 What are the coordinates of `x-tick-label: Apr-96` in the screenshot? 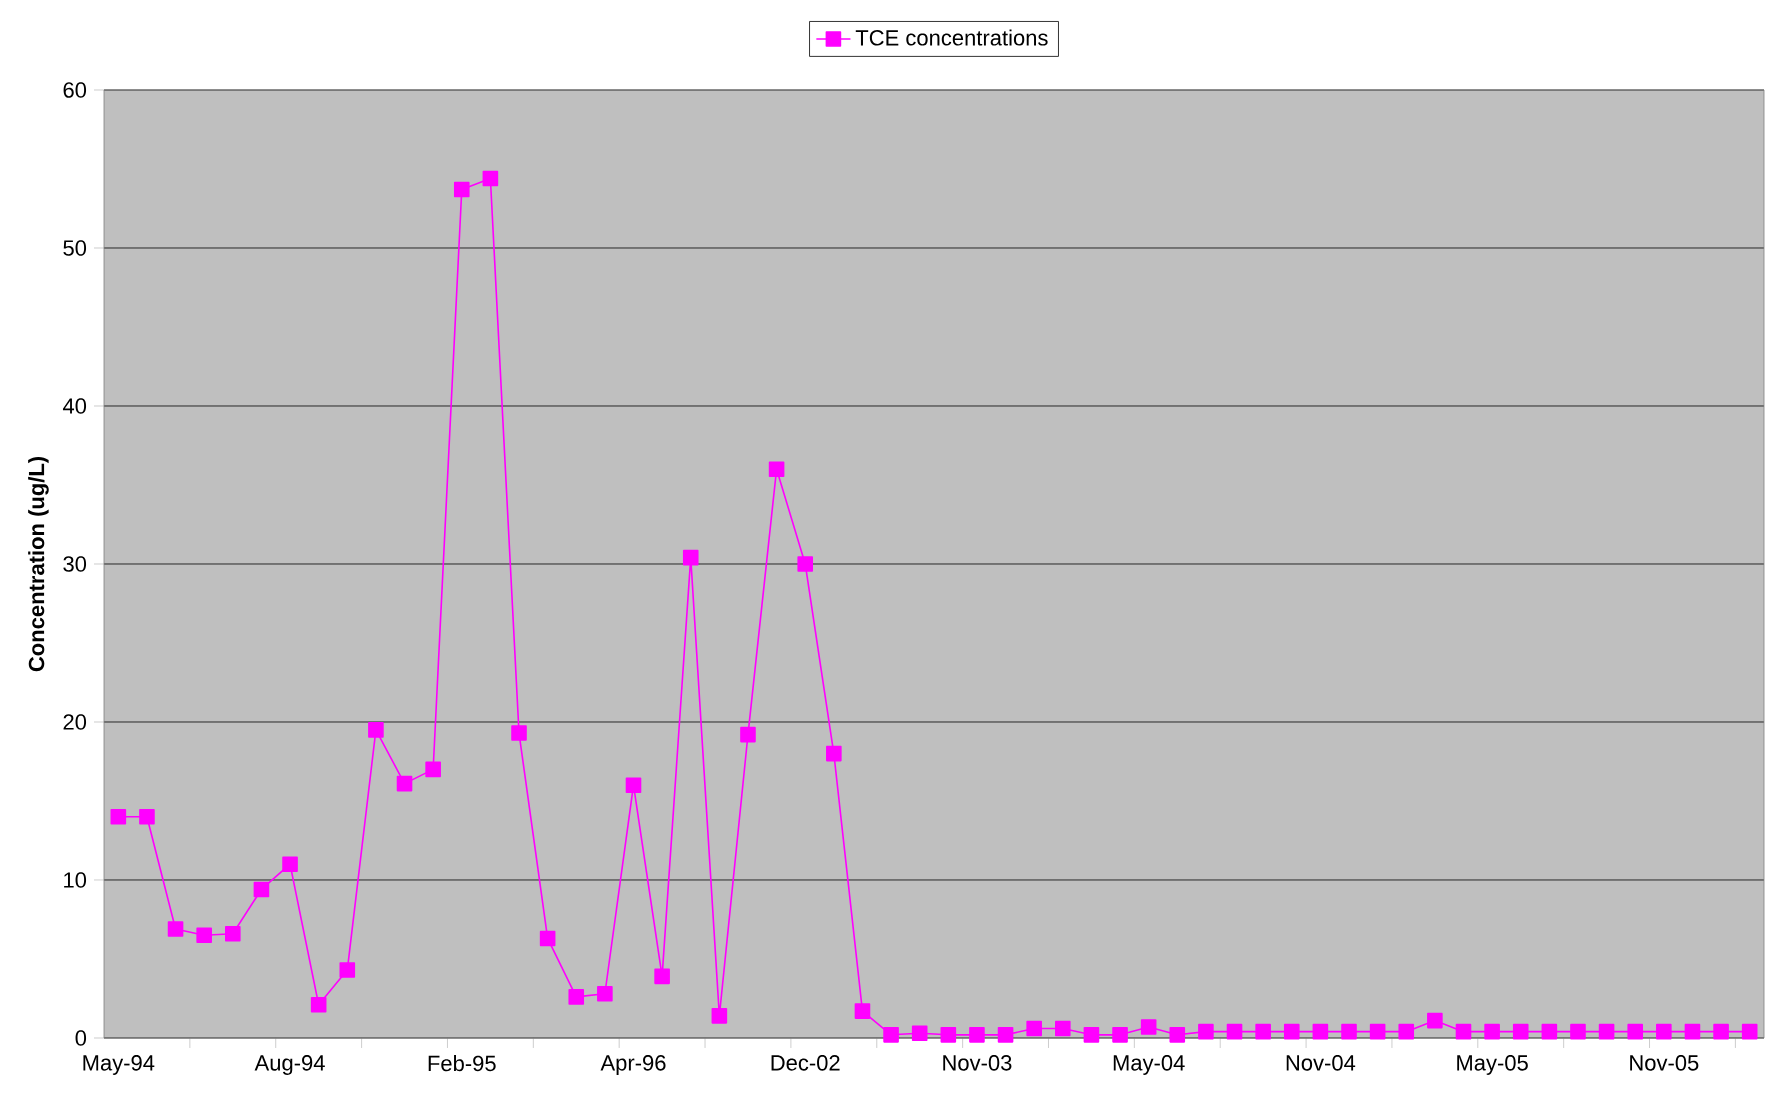 It's located at (633, 1065).